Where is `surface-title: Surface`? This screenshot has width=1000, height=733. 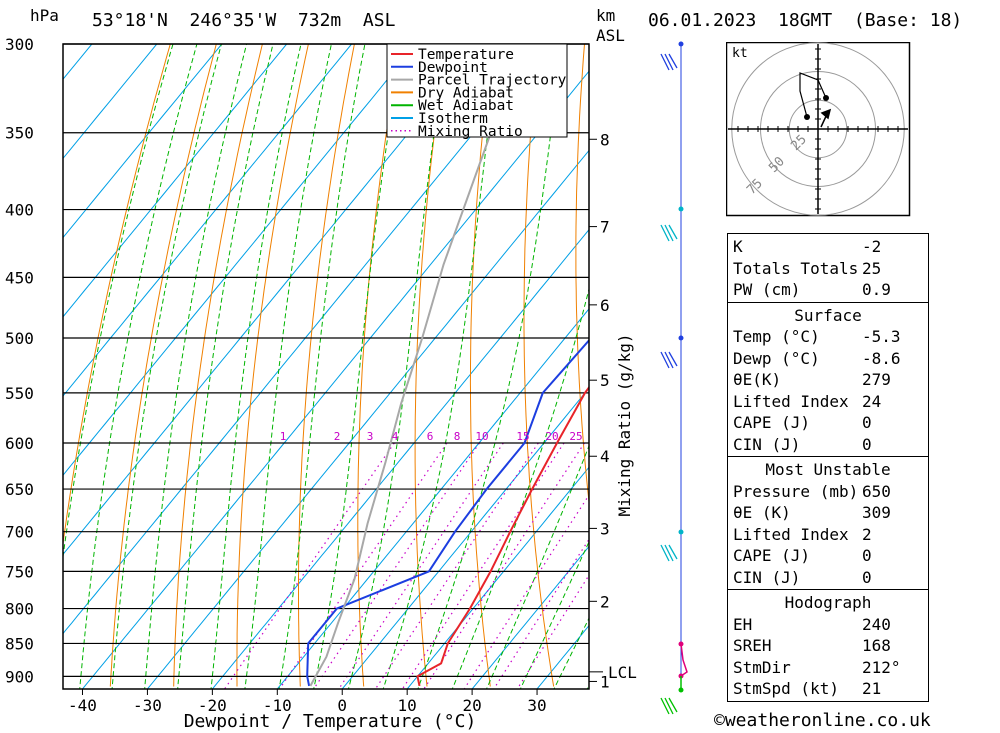
surface-title: Surface is located at coordinates (828, 315).